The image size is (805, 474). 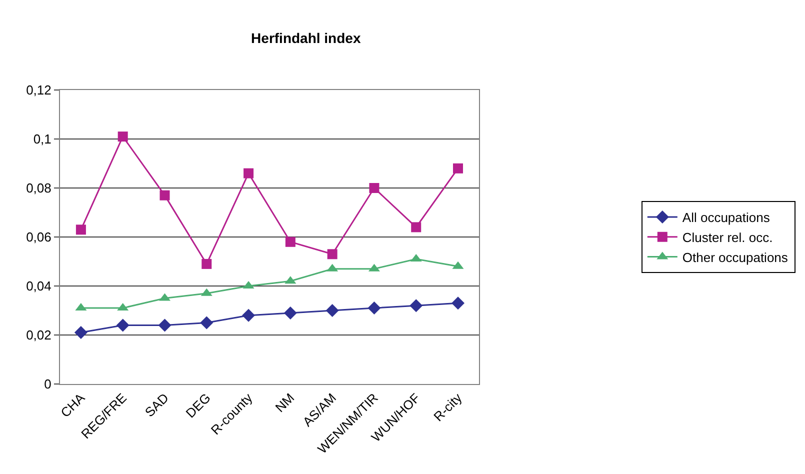 I want to click on y-tick-label: 0, so click(x=48, y=384).